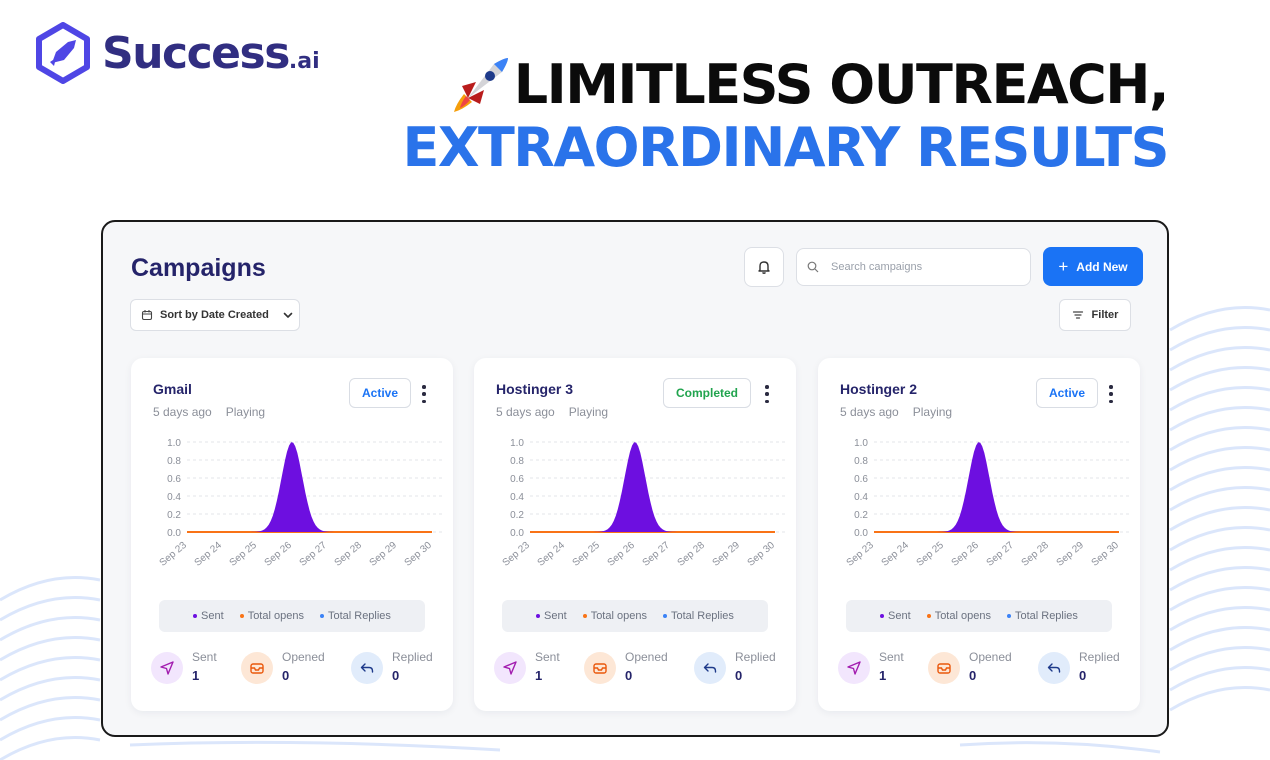 Image resolution: width=1270 pixels, height=760 pixels. What do you see at coordinates (535, 389) in the screenshot?
I see `campaign-name: Hostinger 3` at bounding box center [535, 389].